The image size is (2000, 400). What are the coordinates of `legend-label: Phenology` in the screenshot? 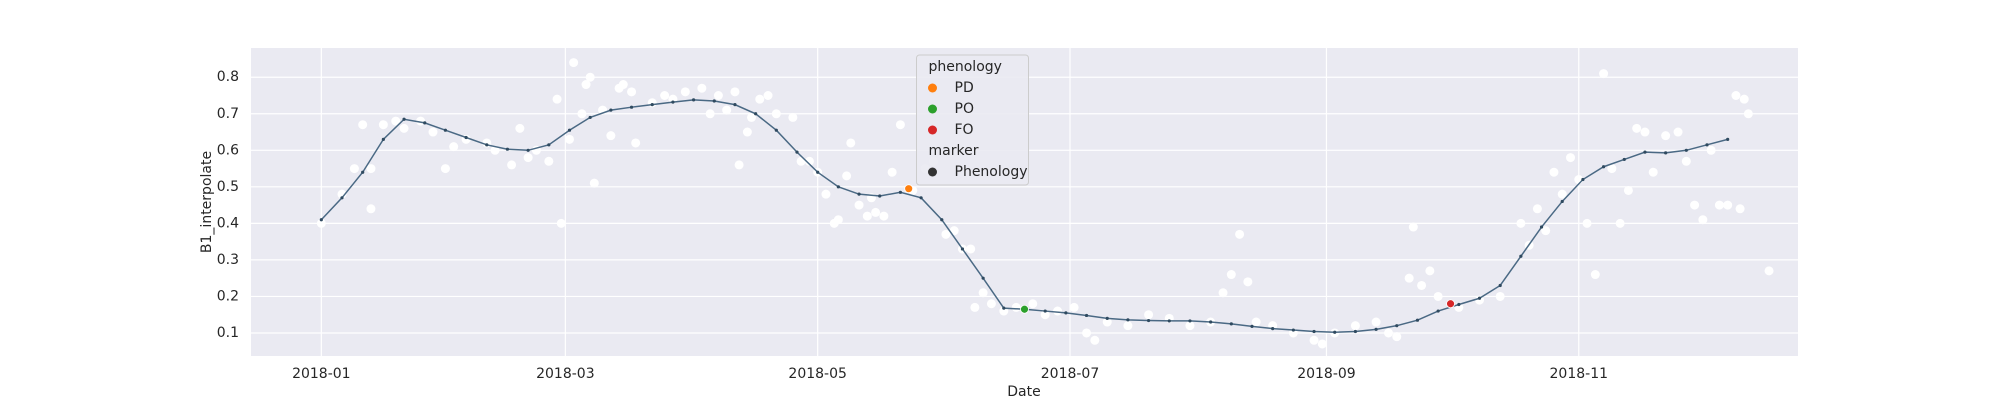 It's located at (991, 172).